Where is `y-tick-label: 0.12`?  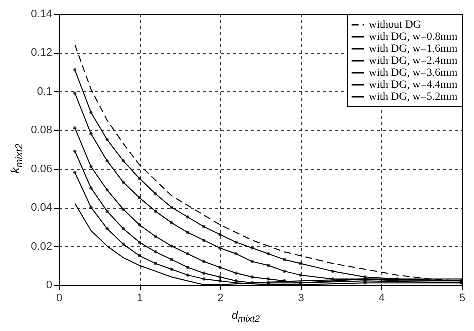
y-tick-label: 0.12 is located at coordinates (41, 53).